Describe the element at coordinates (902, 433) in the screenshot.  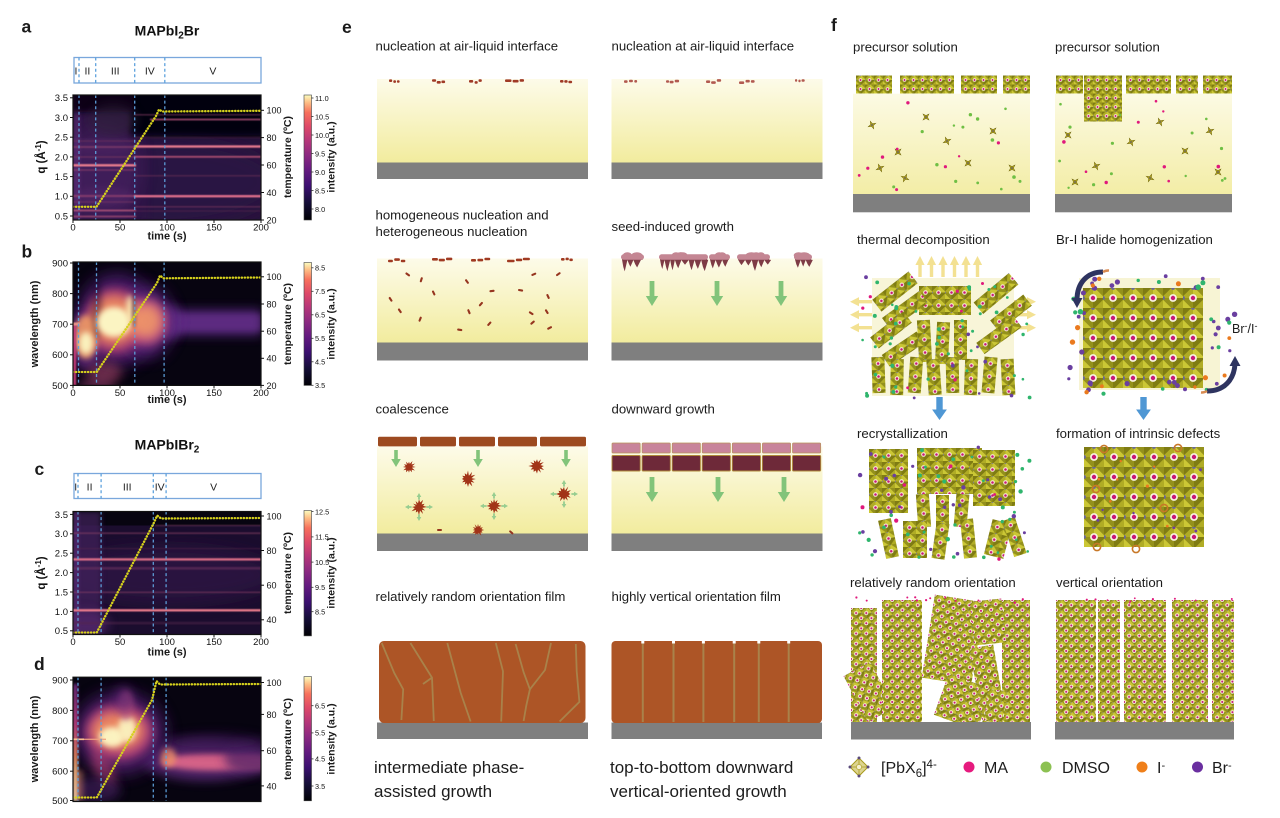
I see `svg-text: recrystallization` at that location.